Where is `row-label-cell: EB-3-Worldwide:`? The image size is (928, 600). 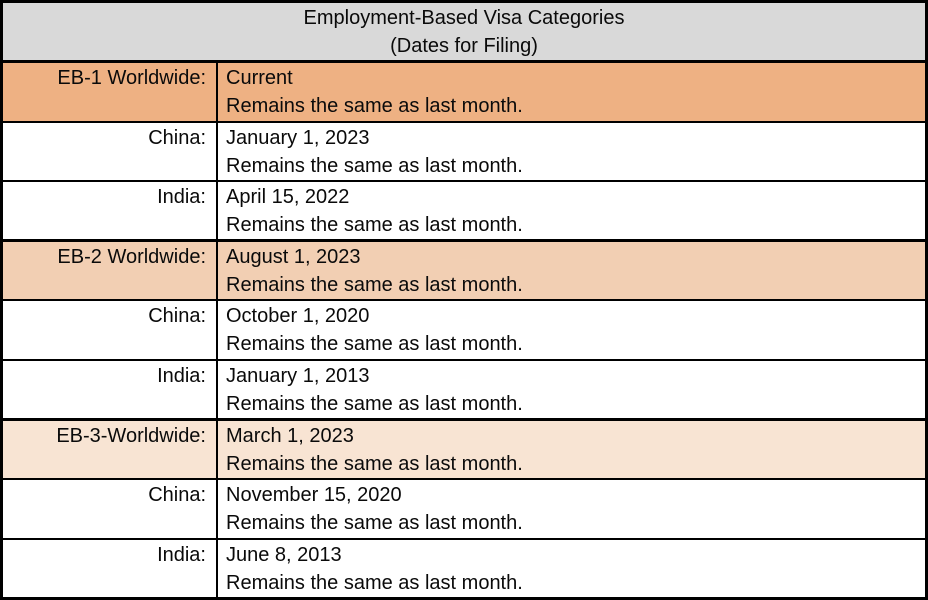
row-label-cell: EB-3-Worldwide: is located at coordinates (110, 450).